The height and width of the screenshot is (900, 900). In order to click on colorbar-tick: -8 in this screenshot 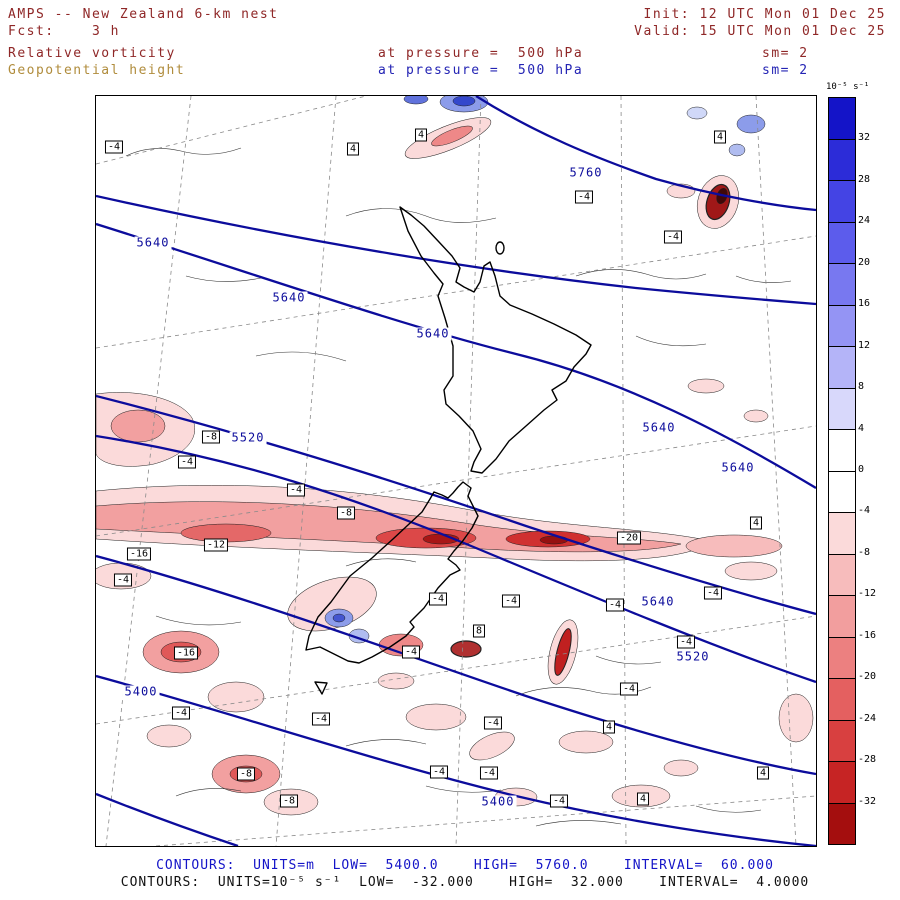, I will do `click(864, 552)`.